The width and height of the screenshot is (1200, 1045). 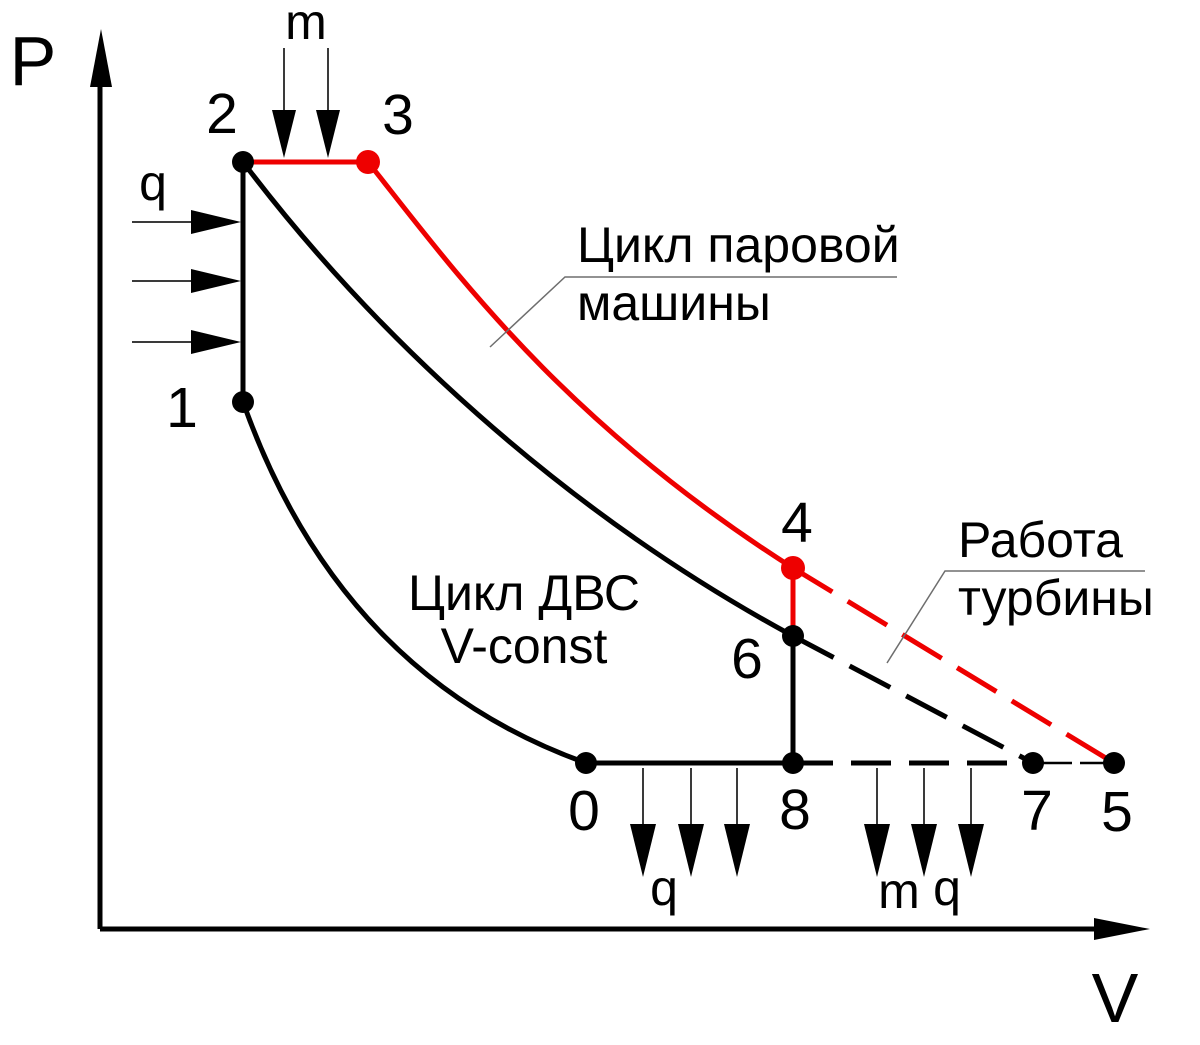 What do you see at coordinates (33, 61) in the screenshot?
I see `pressure-axis-label: P` at bounding box center [33, 61].